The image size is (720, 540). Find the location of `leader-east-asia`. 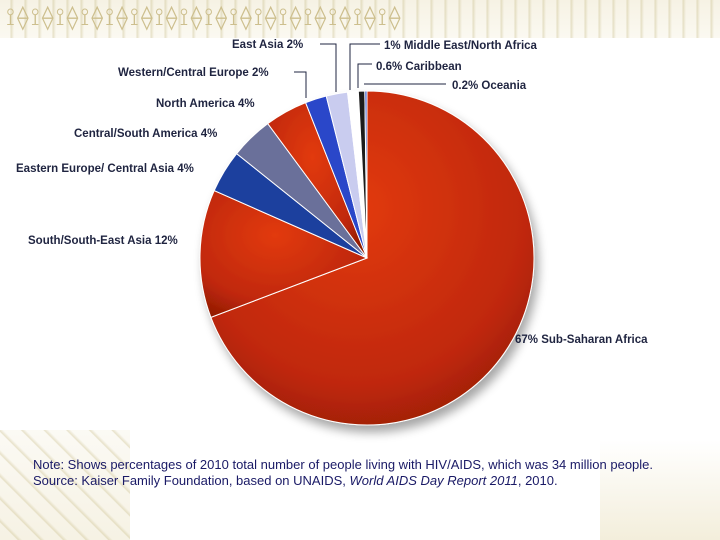

leader-east-asia is located at coordinates (328, 67).